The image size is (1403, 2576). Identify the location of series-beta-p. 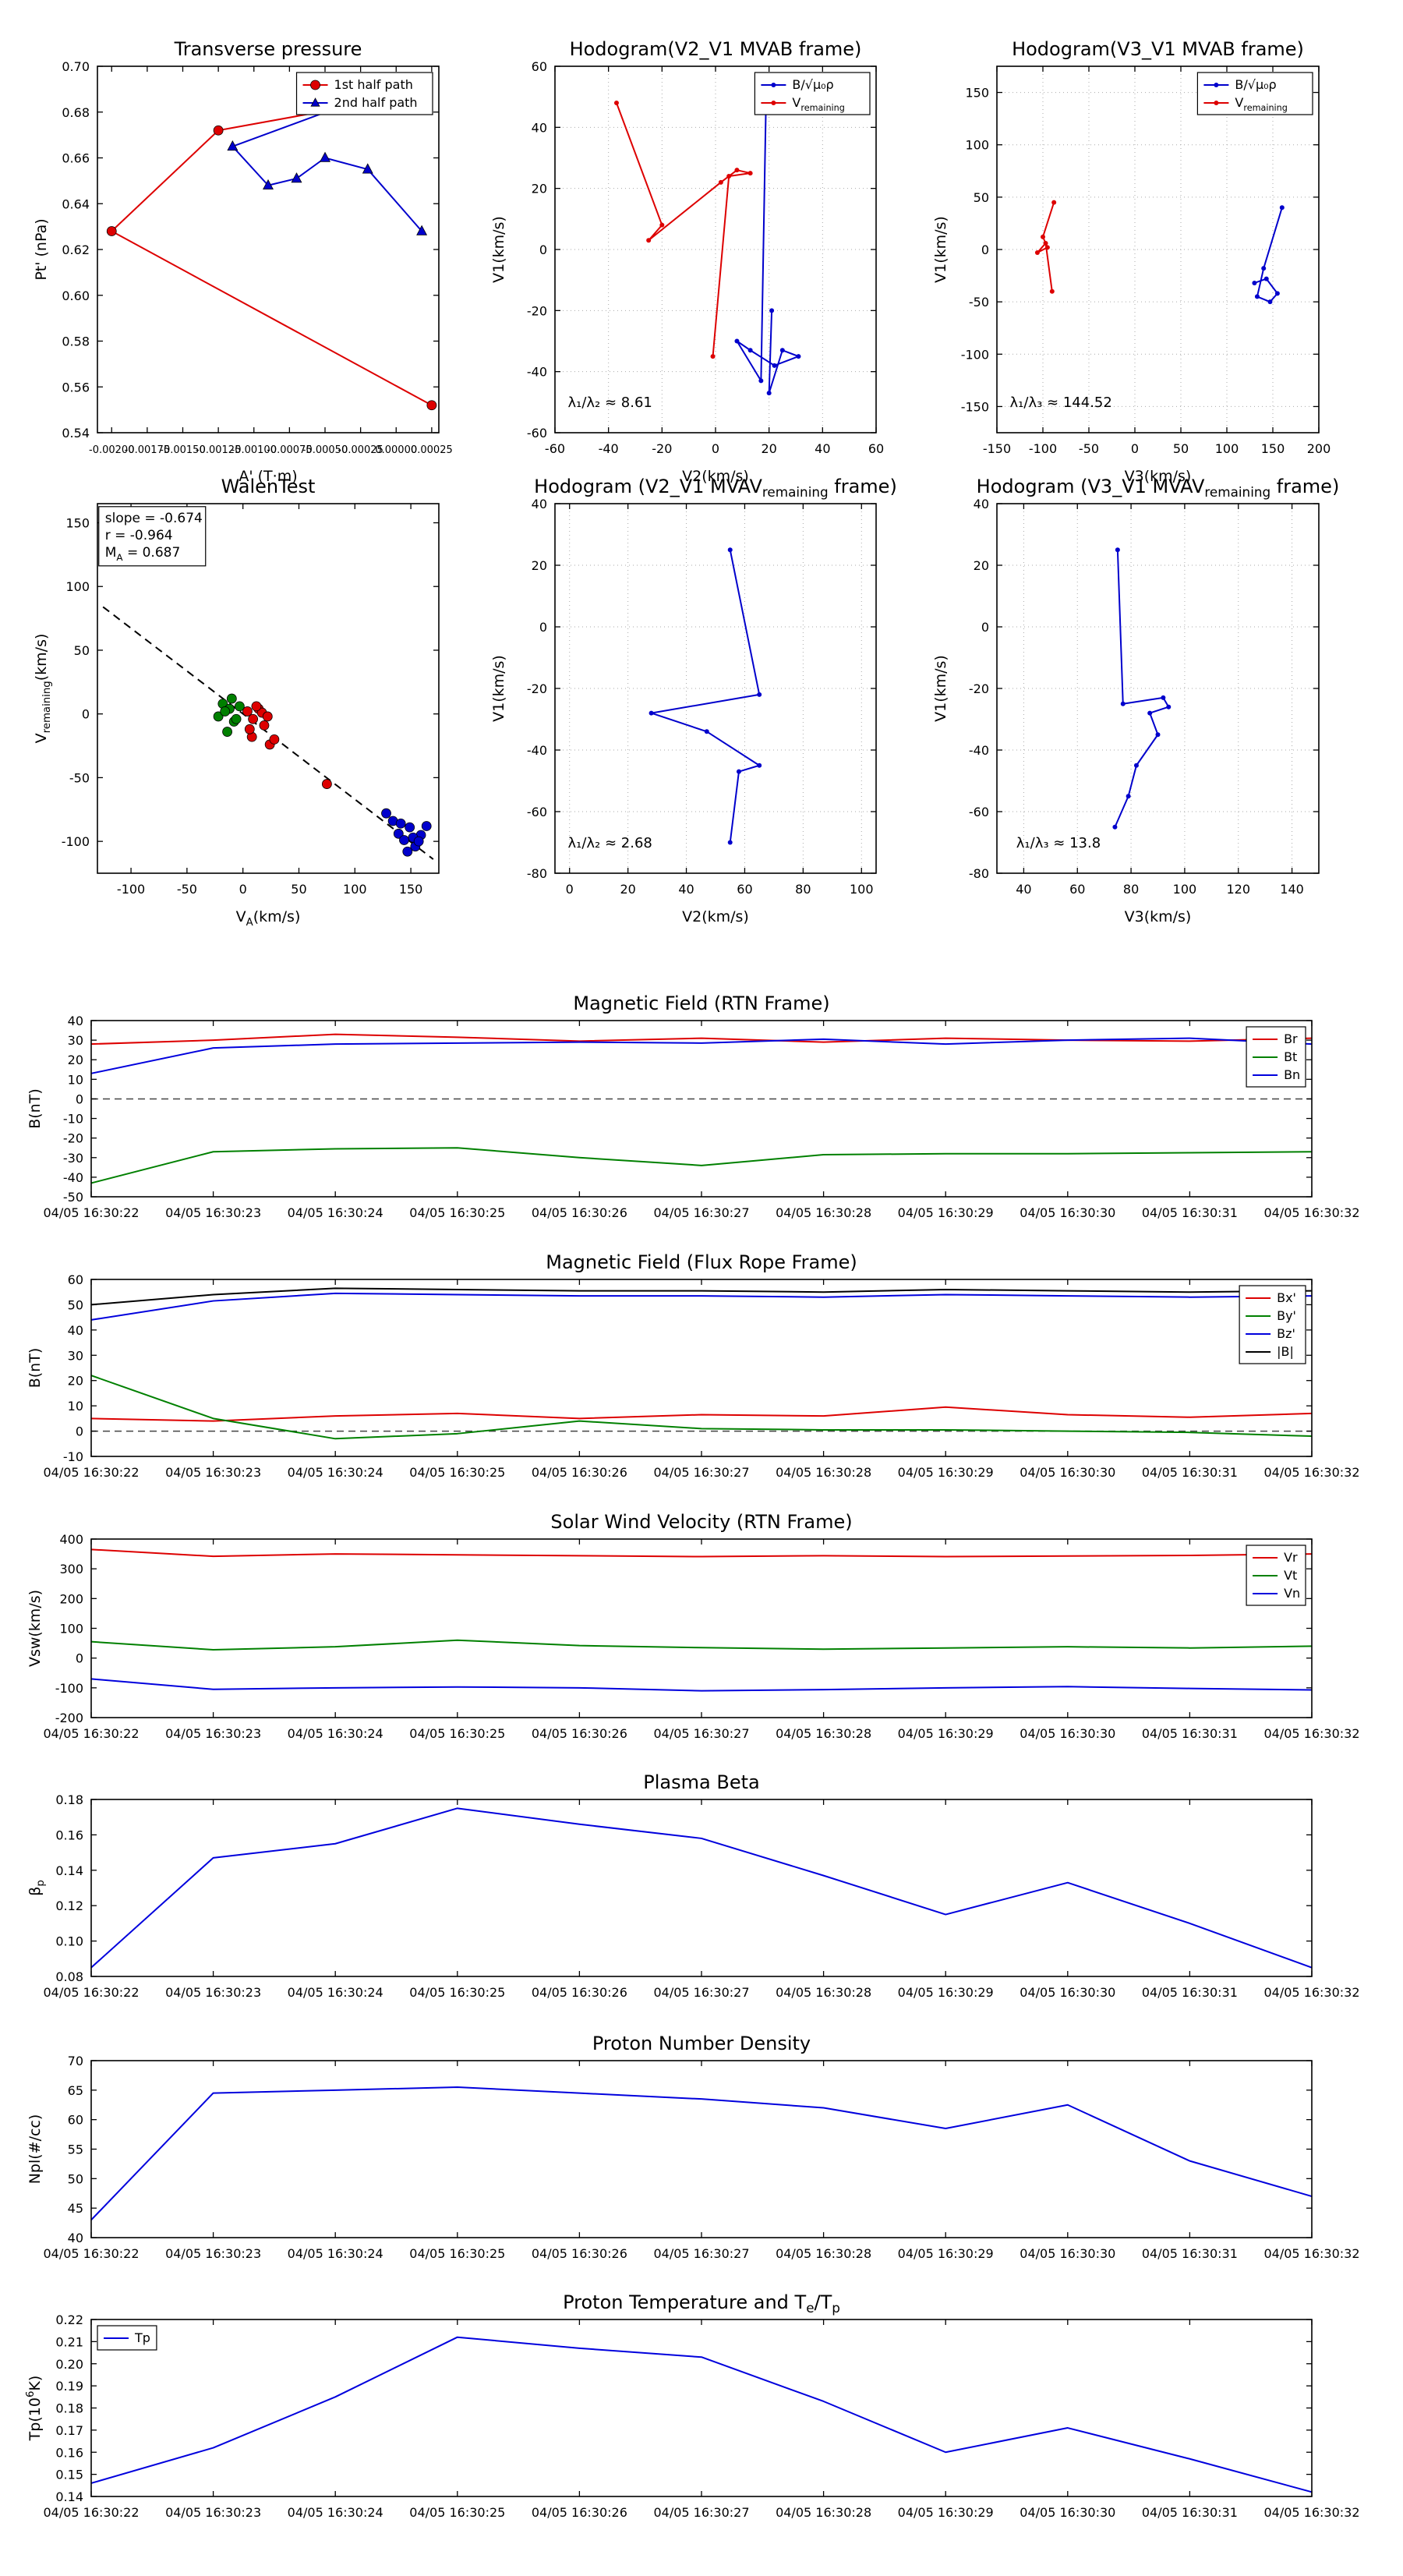
(701, 1888).